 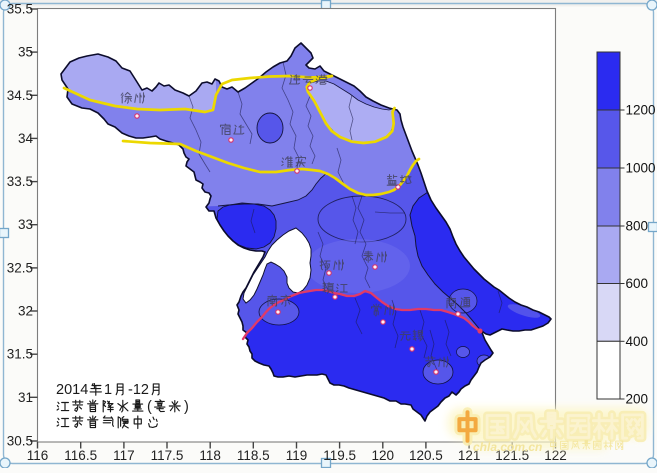 What do you see at coordinates (25, 397) in the screenshot?
I see `svg-text: 31` at bounding box center [25, 397].